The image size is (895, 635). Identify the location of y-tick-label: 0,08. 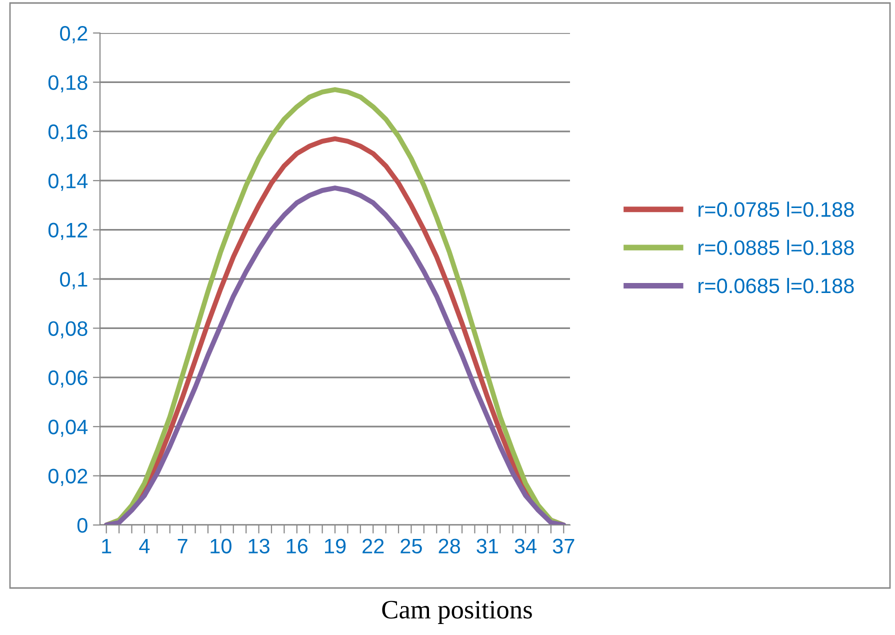
(68, 329).